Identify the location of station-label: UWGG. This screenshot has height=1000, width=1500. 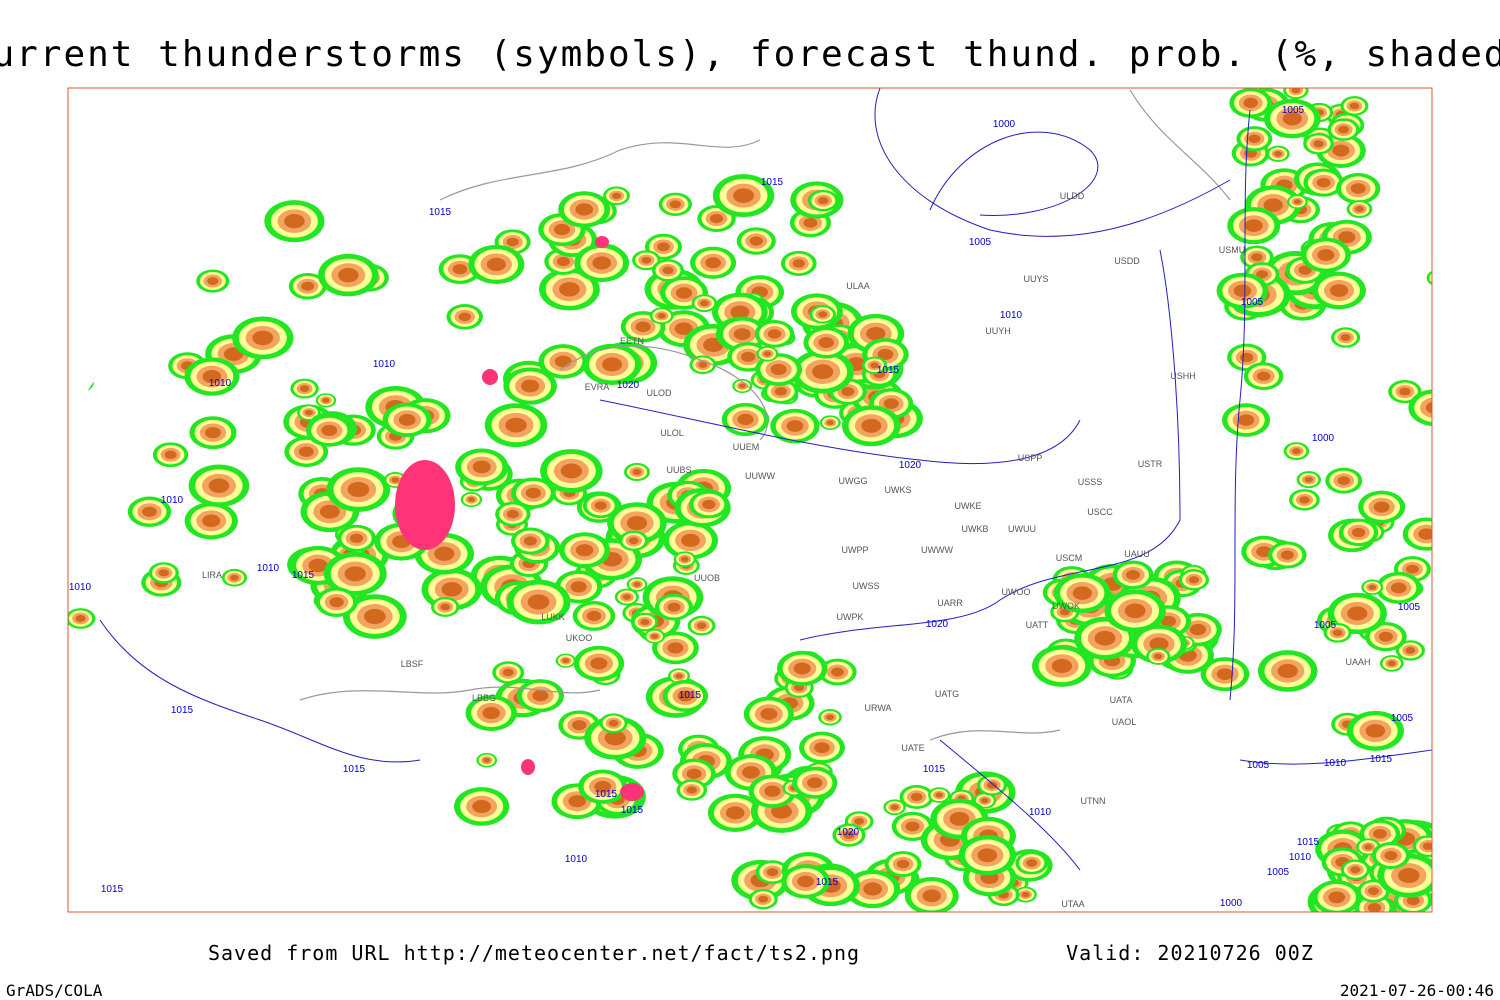
(853, 481).